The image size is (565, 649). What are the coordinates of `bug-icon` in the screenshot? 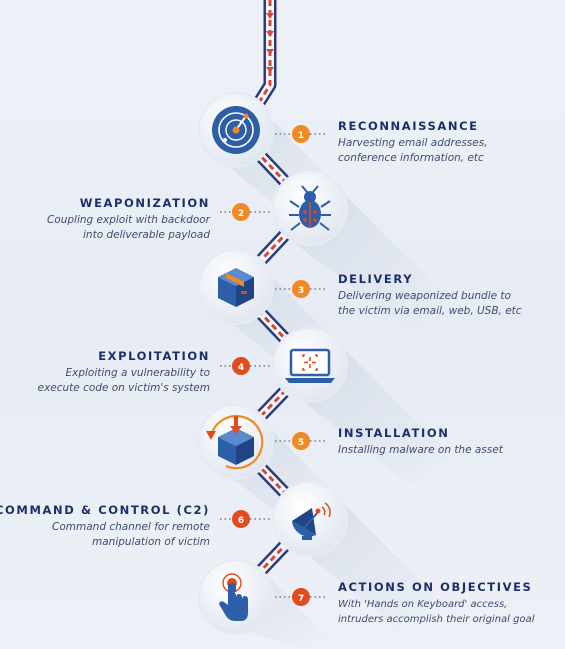 It's located at (310, 208).